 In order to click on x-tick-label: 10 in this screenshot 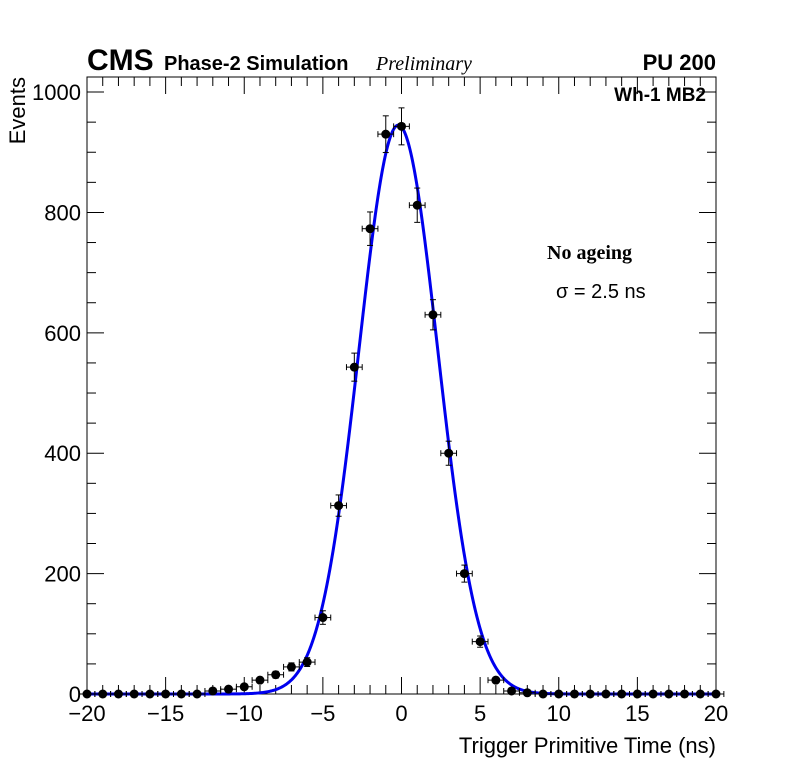, I will do `click(559, 713)`.